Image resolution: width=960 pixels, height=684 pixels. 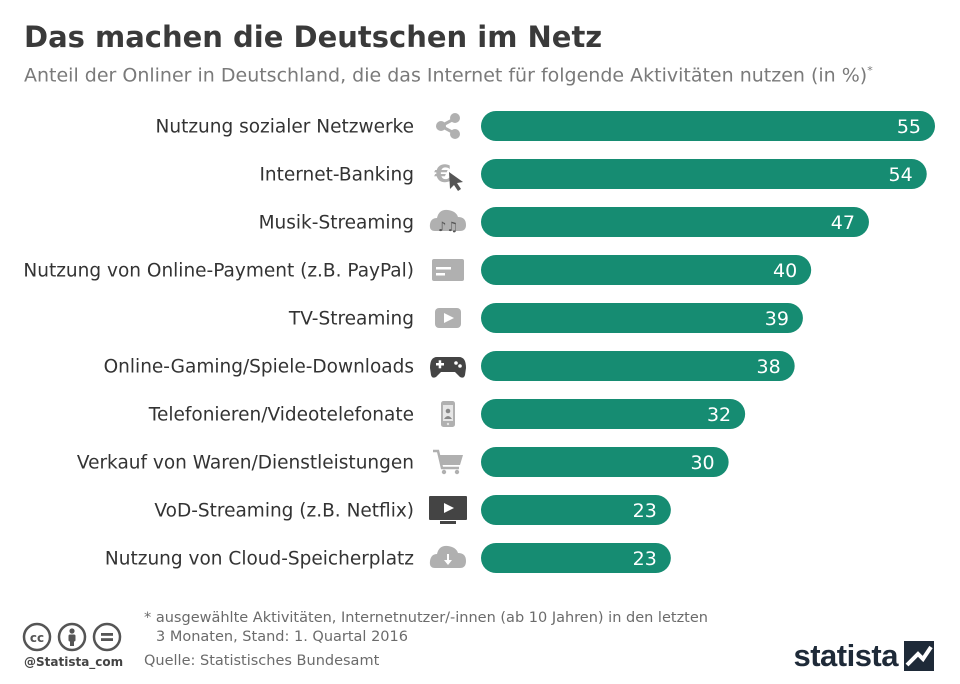 I want to click on data-label: 32, so click(x=719, y=415).